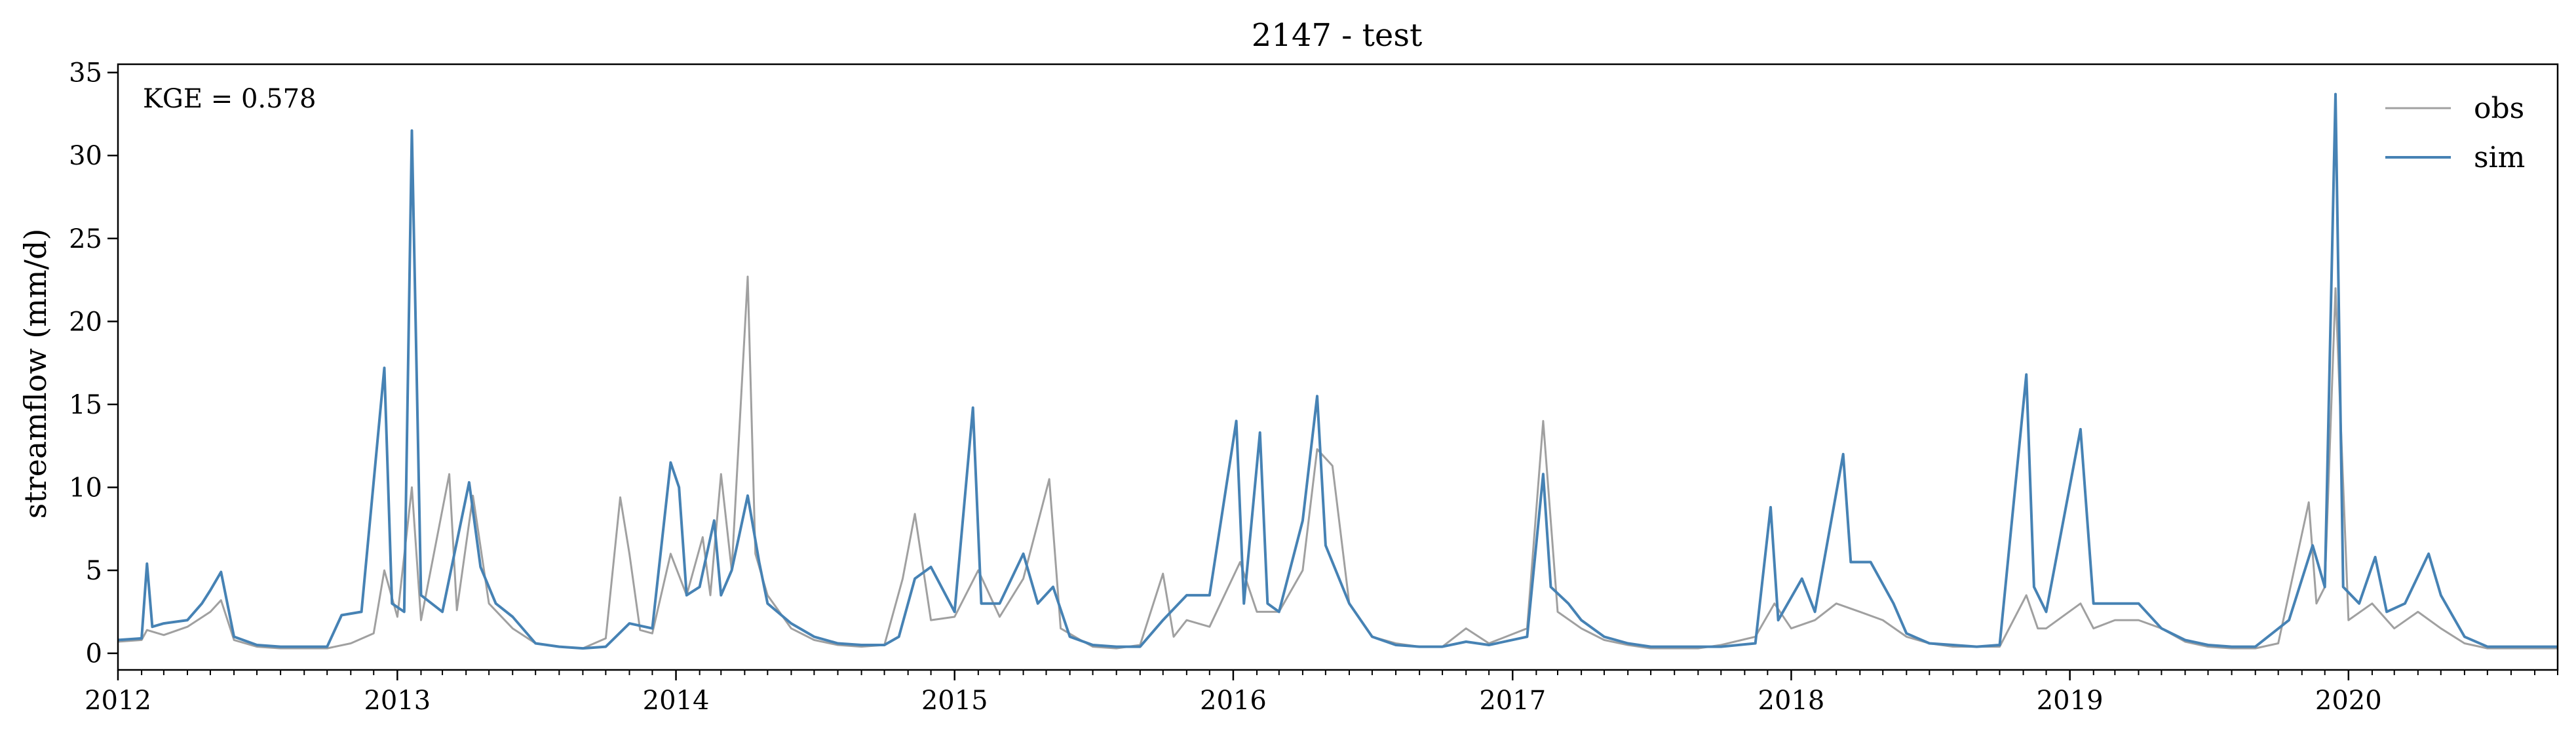 This screenshot has width=2576, height=742. What do you see at coordinates (2499, 157) in the screenshot?
I see `legend-label-sim: sim` at bounding box center [2499, 157].